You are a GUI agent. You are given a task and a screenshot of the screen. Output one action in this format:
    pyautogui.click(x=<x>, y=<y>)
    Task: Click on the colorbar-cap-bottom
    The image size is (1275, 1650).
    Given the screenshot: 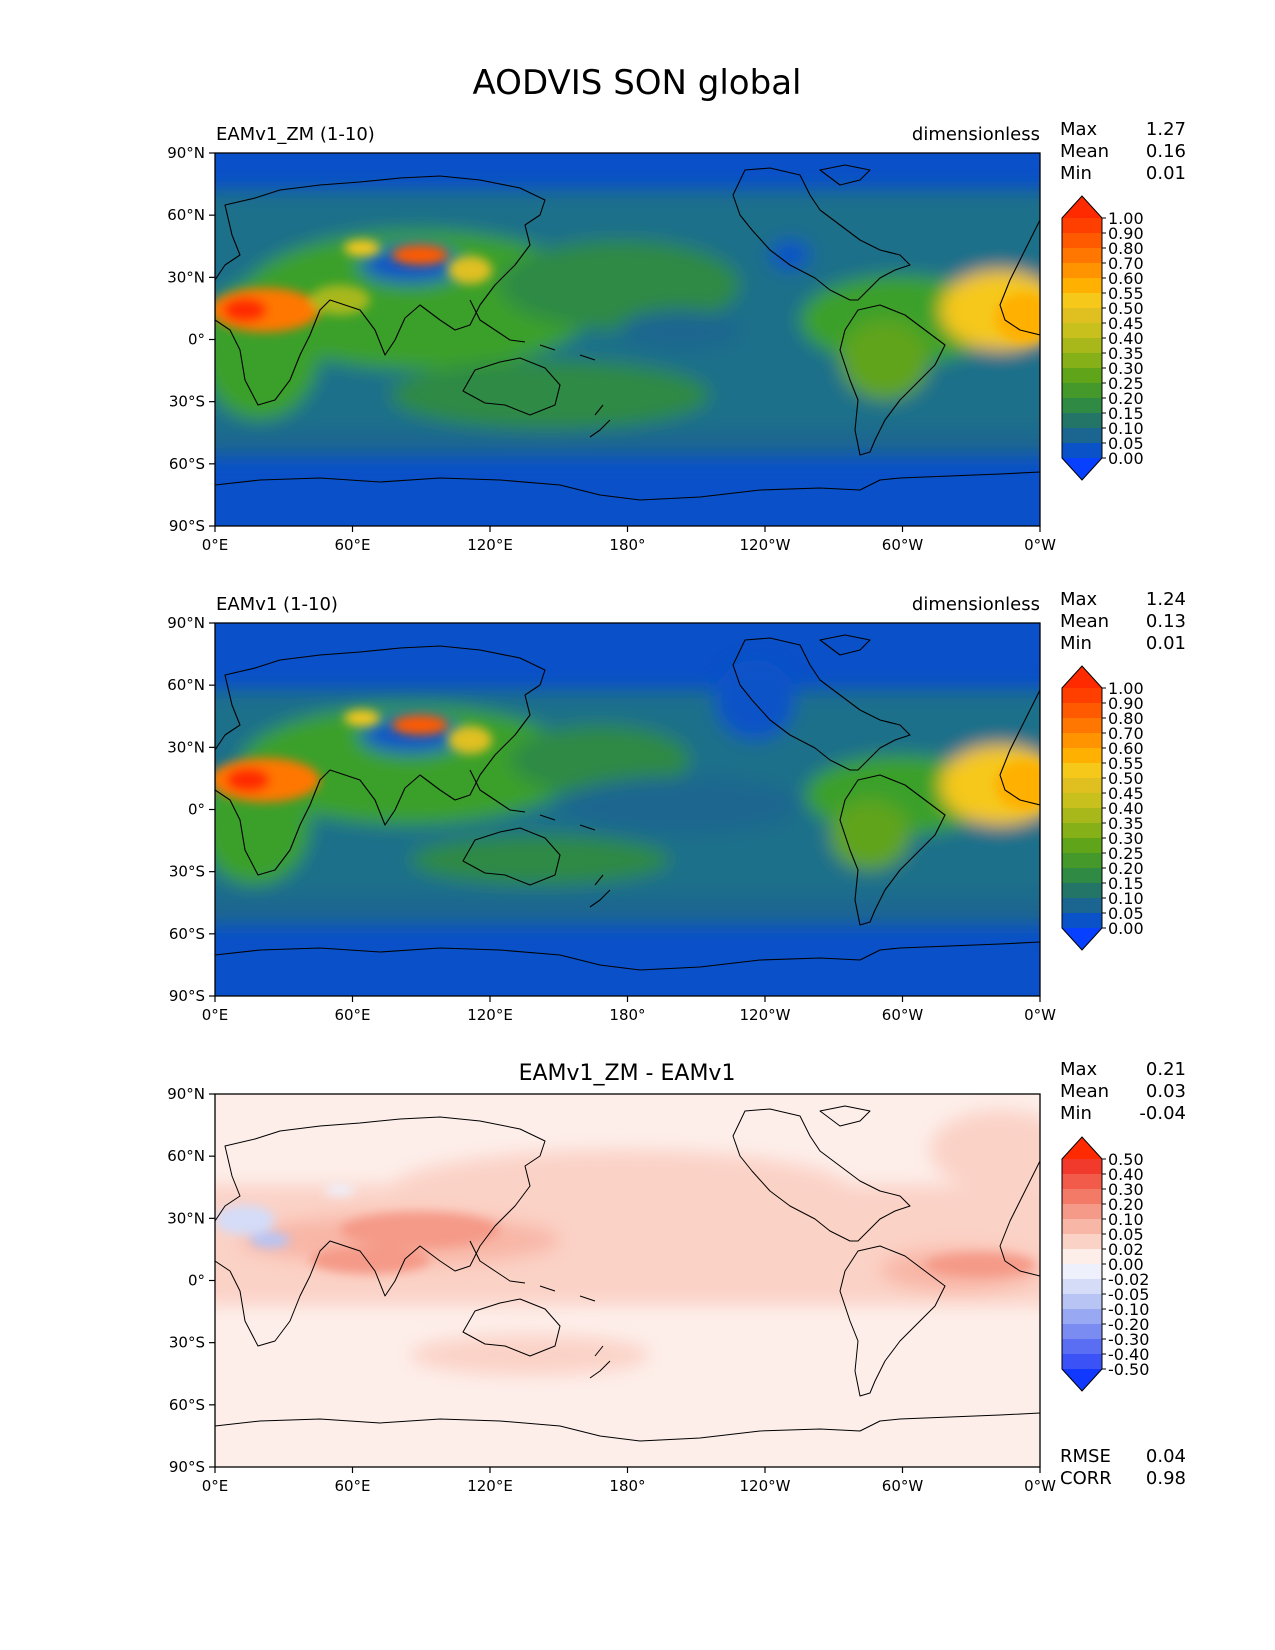 What is the action you would take?
    pyautogui.click(x=1082, y=469)
    